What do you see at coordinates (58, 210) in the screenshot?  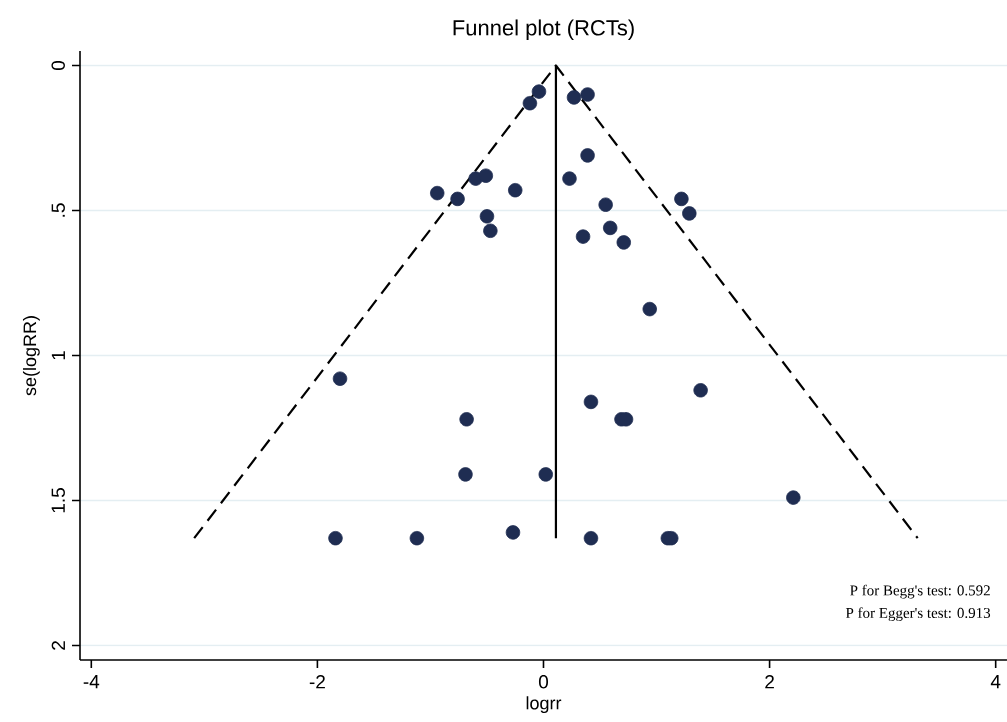 I see `y-tick-label: .5` at bounding box center [58, 210].